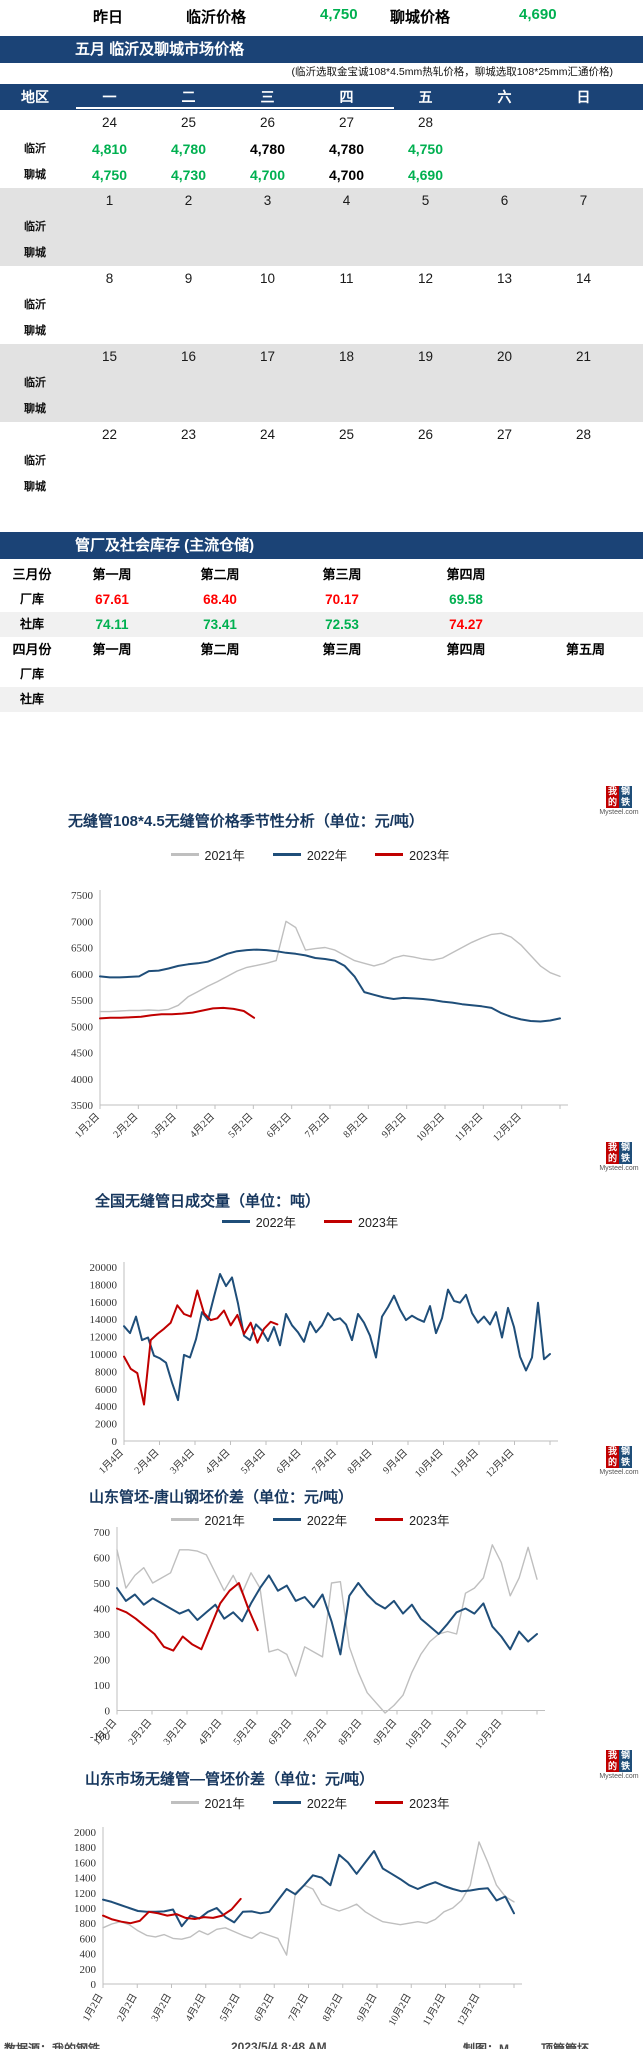 Image resolution: width=643 pixels, height=2049 pixels. What do you see at coordinates (165, 545) in the screenshot?
I see `inventory-section-title: 管厂及社会库存 (主流仓储)` at bounding box center [165, 545].